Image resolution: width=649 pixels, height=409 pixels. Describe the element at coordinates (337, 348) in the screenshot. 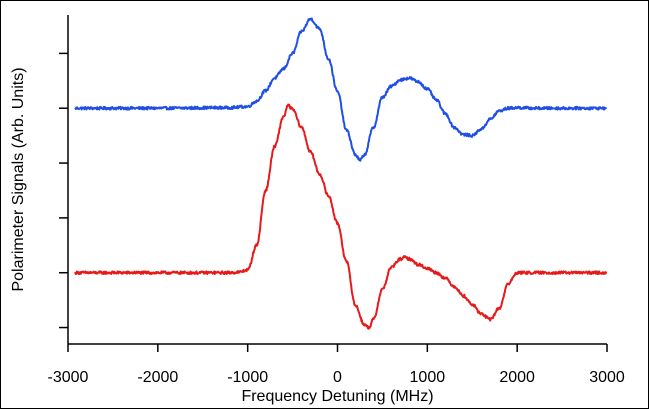

I see `x-axis-ticks` at that location.